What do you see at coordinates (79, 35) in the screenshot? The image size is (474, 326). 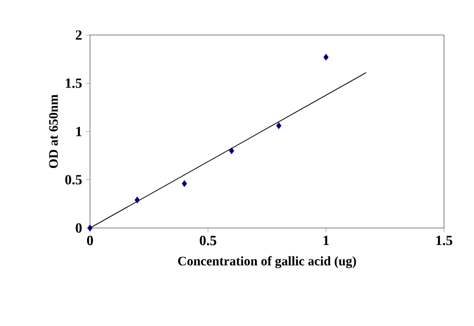 I see `y-tick-label: 2` at bounding box center [79, 35].